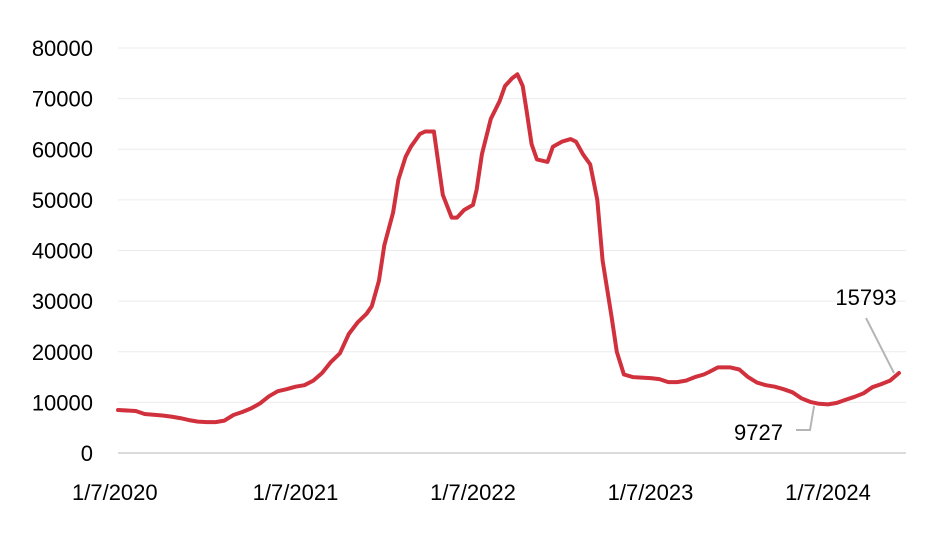  I want to click on y-tick-label: 50000, so click(62, 200).